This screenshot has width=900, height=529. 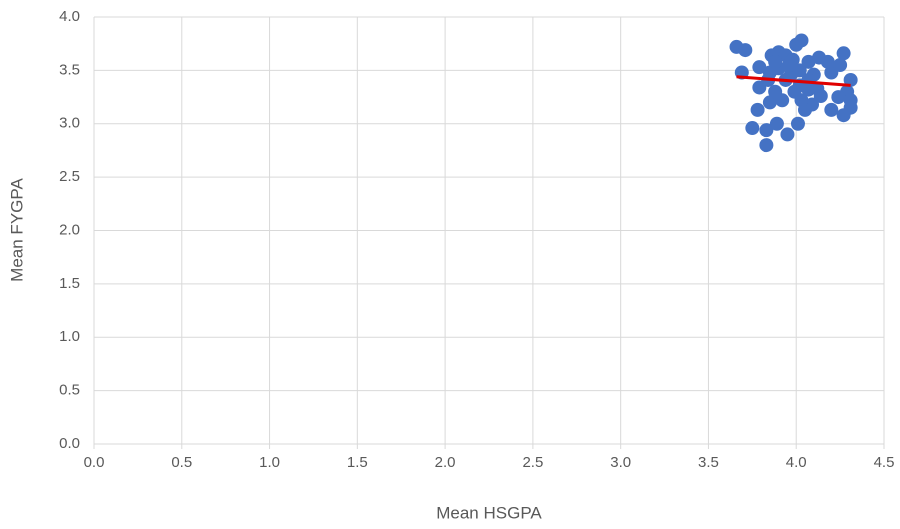 I want to click on x-tick-label: 3.0, so click(x=620, y=462).